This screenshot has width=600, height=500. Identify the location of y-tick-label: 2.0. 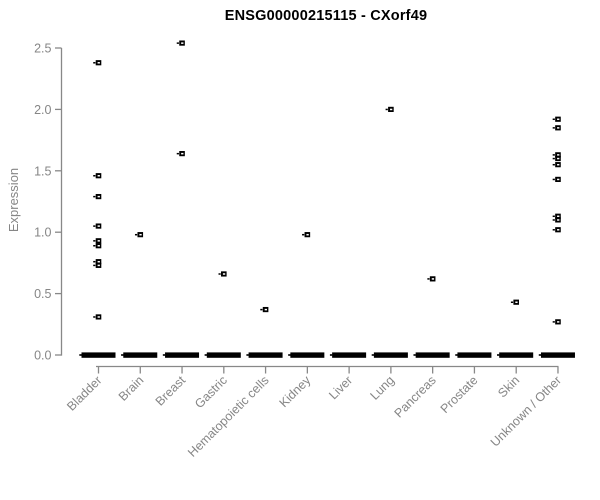
(42, 110).